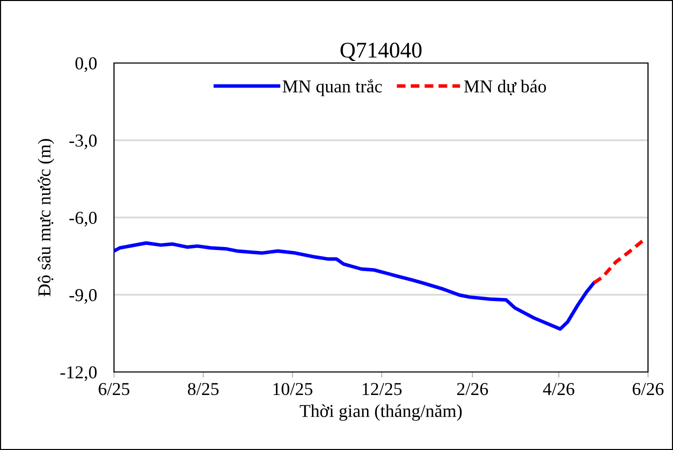 The width and height of the screenshot is (673, 450). I want to click on legend-label: MN quan trắc, so click(332, 87).